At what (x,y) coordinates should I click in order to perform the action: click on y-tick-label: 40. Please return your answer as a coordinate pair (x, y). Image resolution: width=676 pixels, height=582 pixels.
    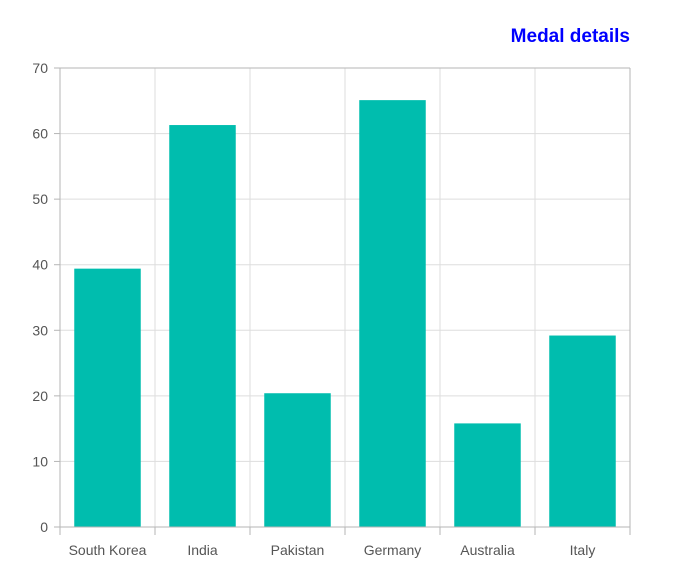
    Looking at the image, I should click on (40, 265).